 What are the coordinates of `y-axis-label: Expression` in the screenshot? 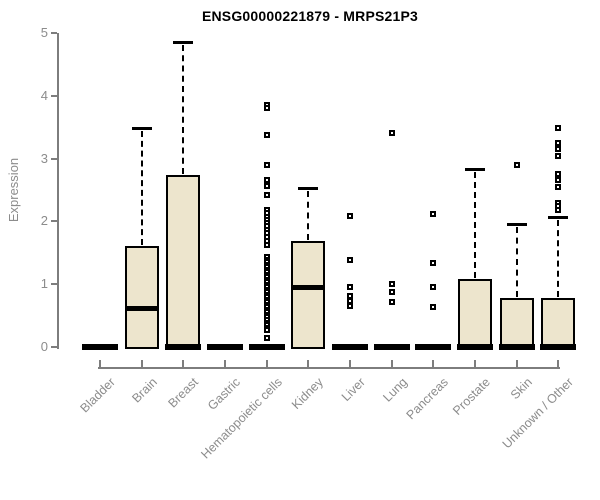 It's located at (13, 190).